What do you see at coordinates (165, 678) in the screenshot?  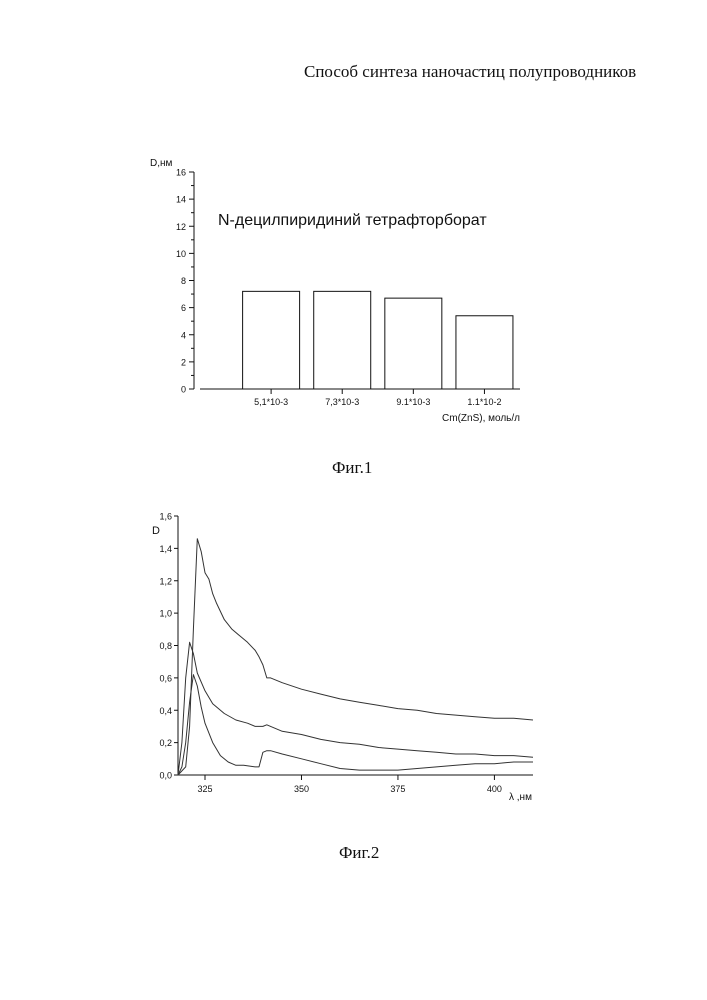 I see `y-tick-label: 0,6` at bounding box center [165, 678].